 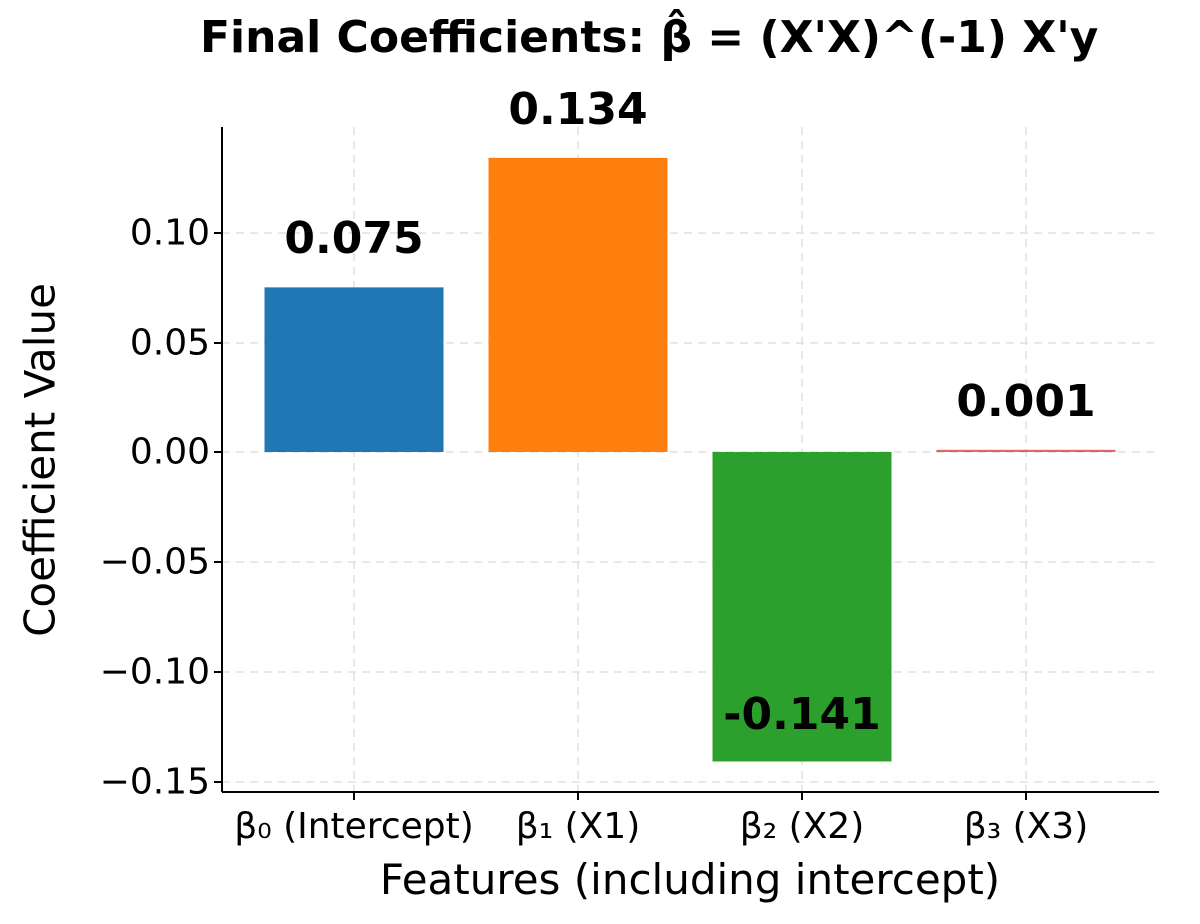 I want to click on y-tick-label: 0.05, so click(x=169, y=343).